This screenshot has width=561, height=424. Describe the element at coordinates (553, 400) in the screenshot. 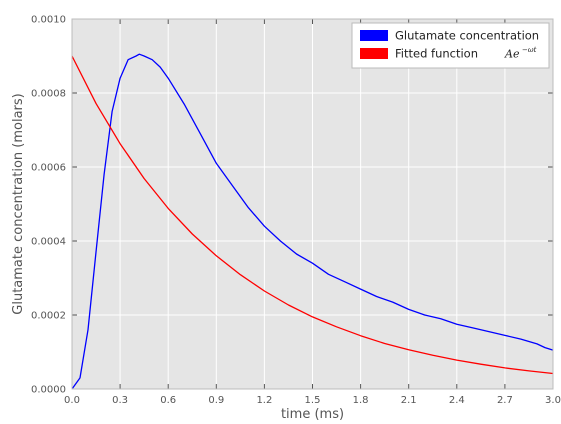

I see `x-tick-label: 3.0` at that location.